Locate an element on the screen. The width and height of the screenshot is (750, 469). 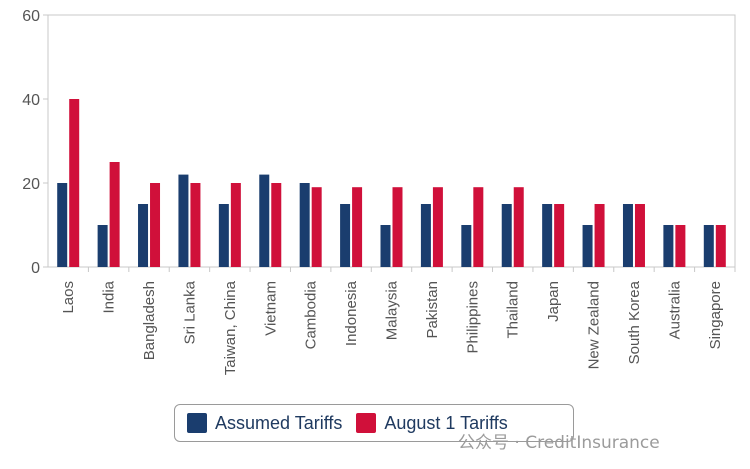
x-tick-label: Thailand is located at coordinates (513, 310).